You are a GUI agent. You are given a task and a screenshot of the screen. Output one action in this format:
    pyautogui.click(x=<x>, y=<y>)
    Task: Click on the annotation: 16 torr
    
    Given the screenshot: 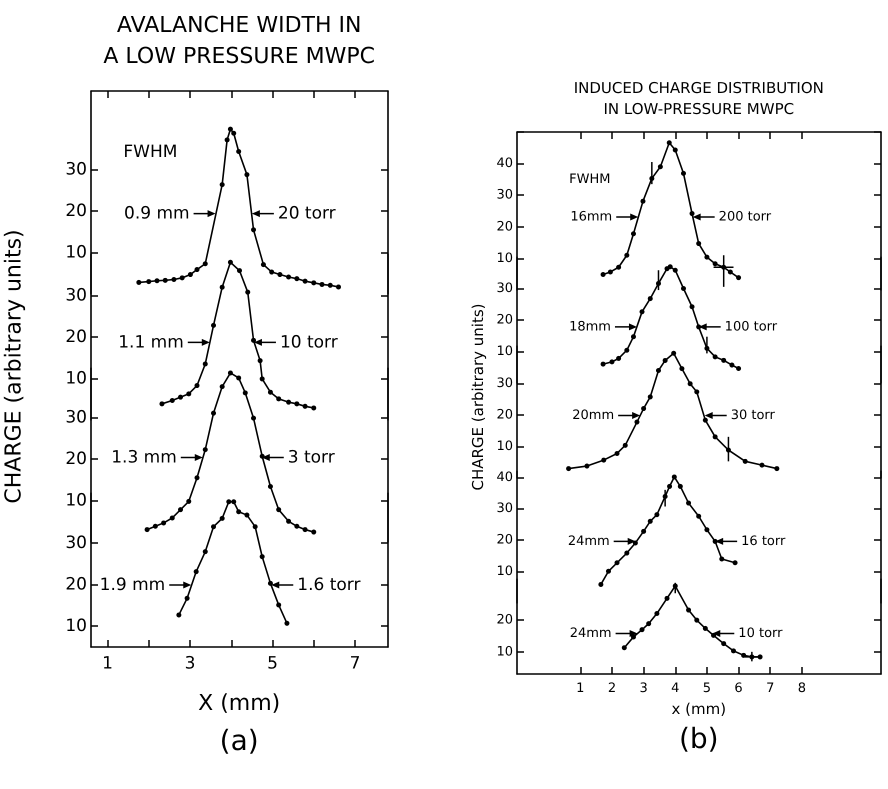 What is the action you would take?
    pyautogui.click(x=763, y=542)
    